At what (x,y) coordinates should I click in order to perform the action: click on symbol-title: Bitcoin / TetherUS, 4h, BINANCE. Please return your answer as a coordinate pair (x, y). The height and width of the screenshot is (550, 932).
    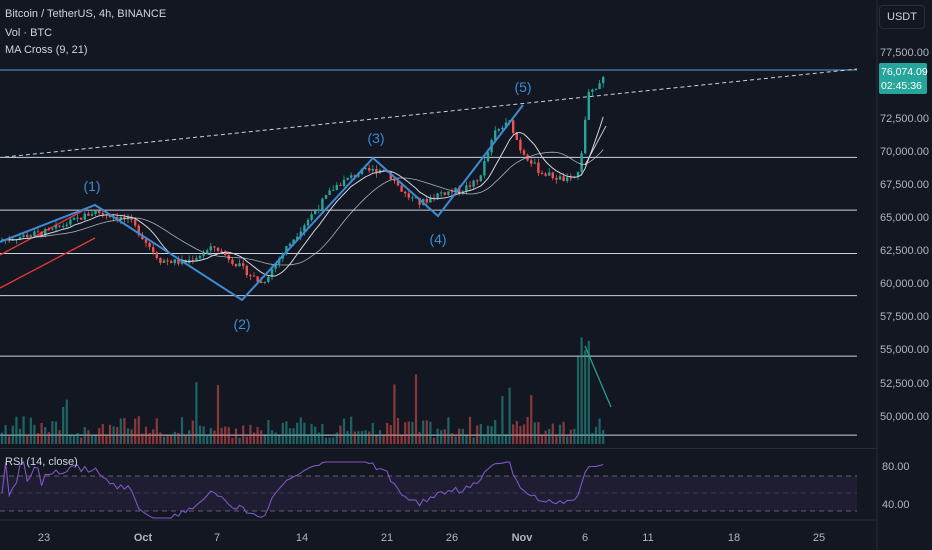
    Looking at the image, I should click on (86, 14).